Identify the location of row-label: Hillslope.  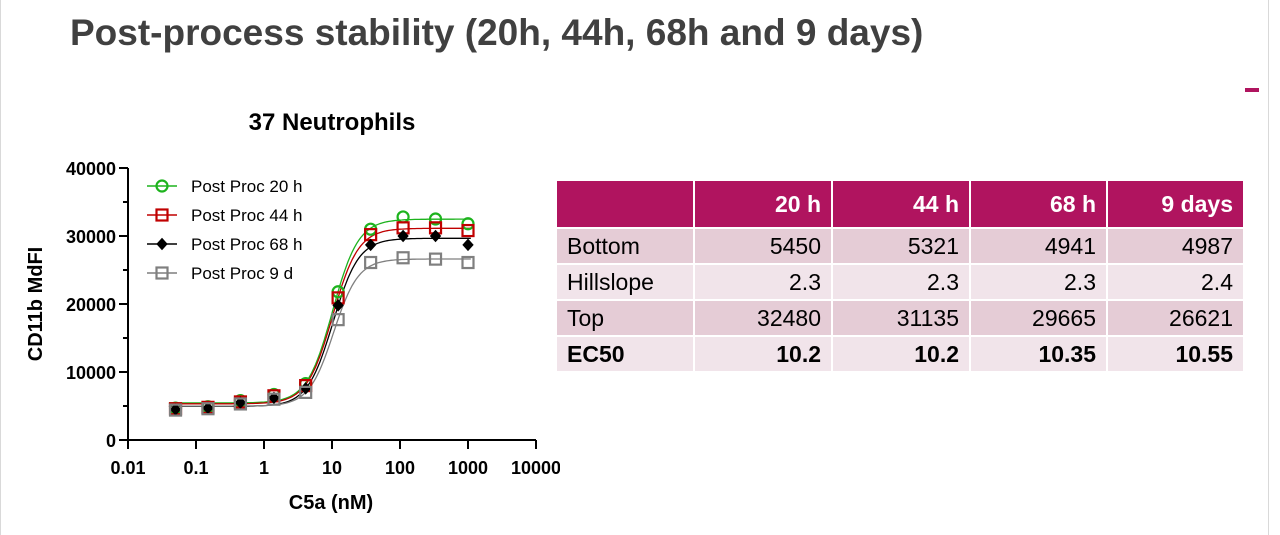
(625, 282).